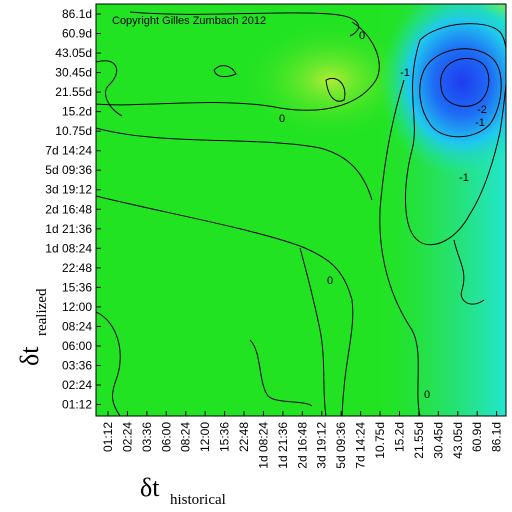 The height and width of the screenshot is (512, 512). I want to click on x-tick-label: 1d 21:36, so click(283, 445).